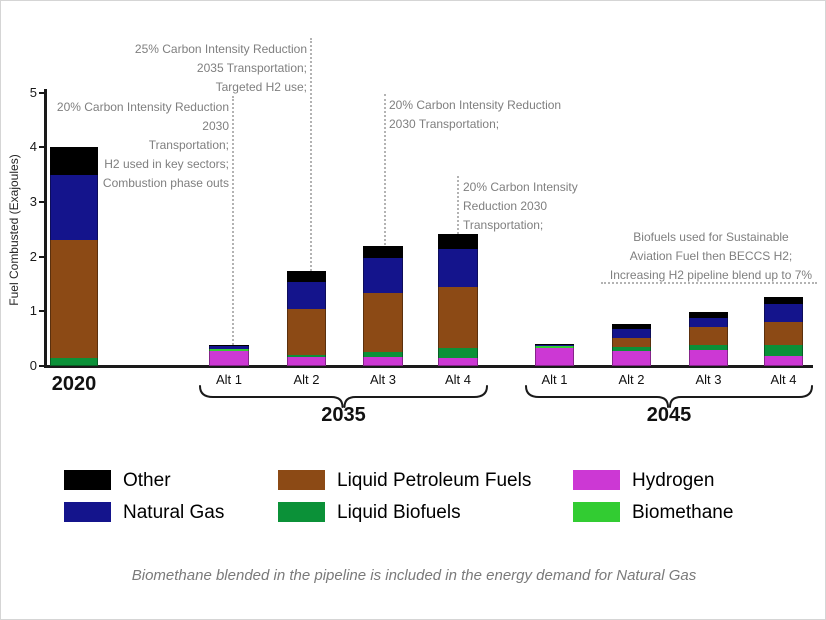 This screenshot has width=826, height=620. Describe the element at coordinates (215, 126) in the screenshot. I see `annotation-line: 2030` at that location.